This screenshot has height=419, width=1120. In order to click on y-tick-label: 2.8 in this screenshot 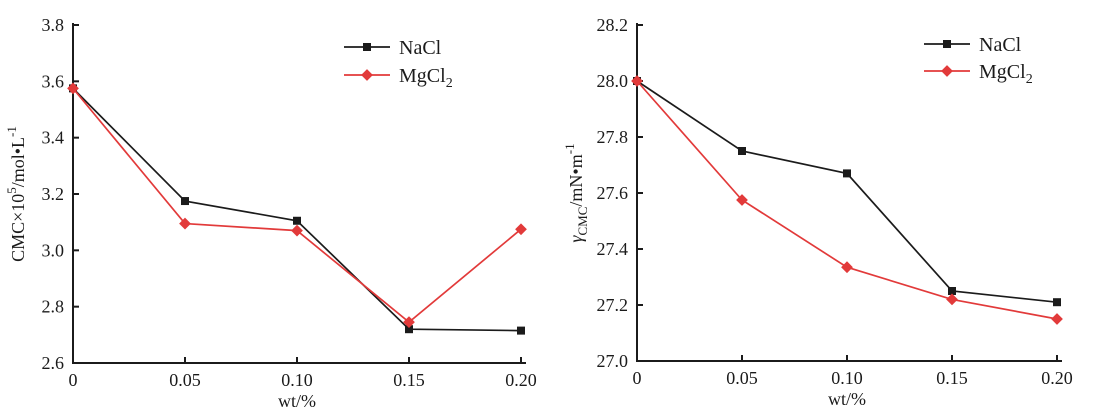, I will do `click(53, 307)`.